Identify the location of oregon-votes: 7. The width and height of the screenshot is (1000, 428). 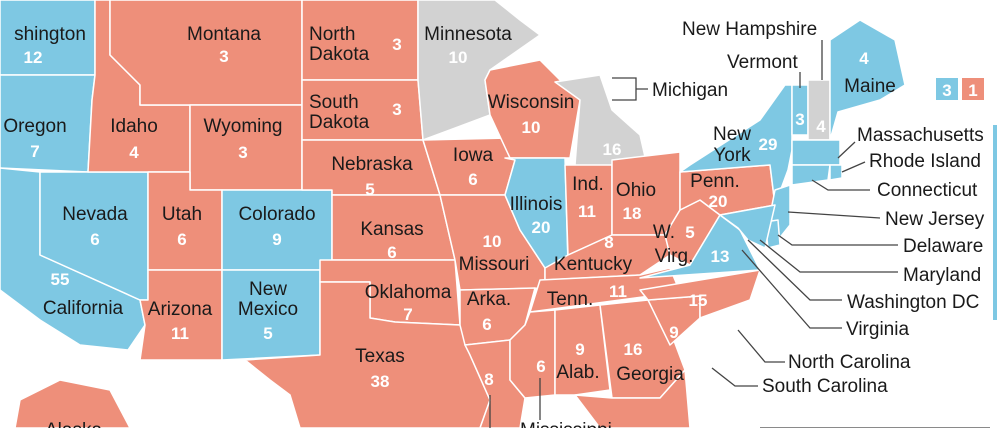
(34, 151).